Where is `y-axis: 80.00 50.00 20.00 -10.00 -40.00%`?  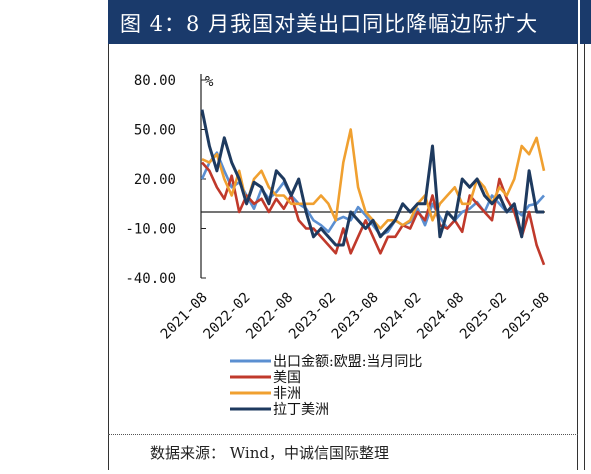
y-axis: 80.00 50.00 20.00 -10.00 -40.00% is located at coordinates (169, 180).